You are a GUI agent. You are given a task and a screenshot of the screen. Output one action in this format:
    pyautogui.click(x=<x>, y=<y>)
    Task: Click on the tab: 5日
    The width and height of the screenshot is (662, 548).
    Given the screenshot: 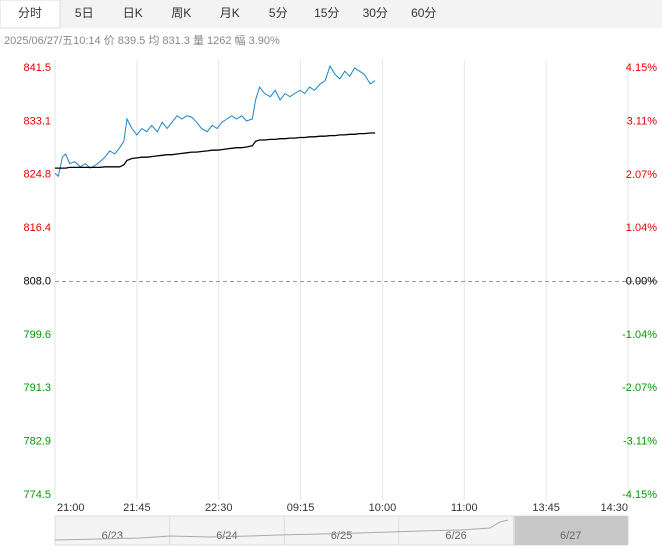 What is the action you would take?
    pyautogui.click(x=84, y=13)
    